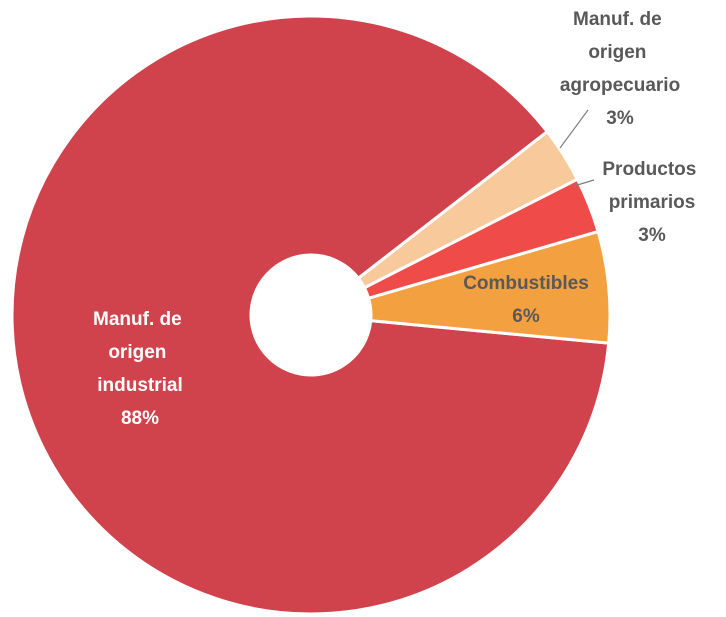  I want to click on value-label: 6%, so click(526, 316).